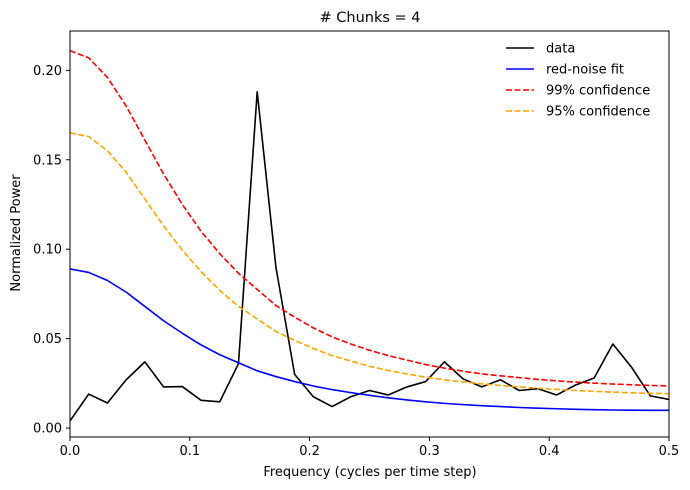  I want to click on x-tick-label: 0.3, so click(429, 451).